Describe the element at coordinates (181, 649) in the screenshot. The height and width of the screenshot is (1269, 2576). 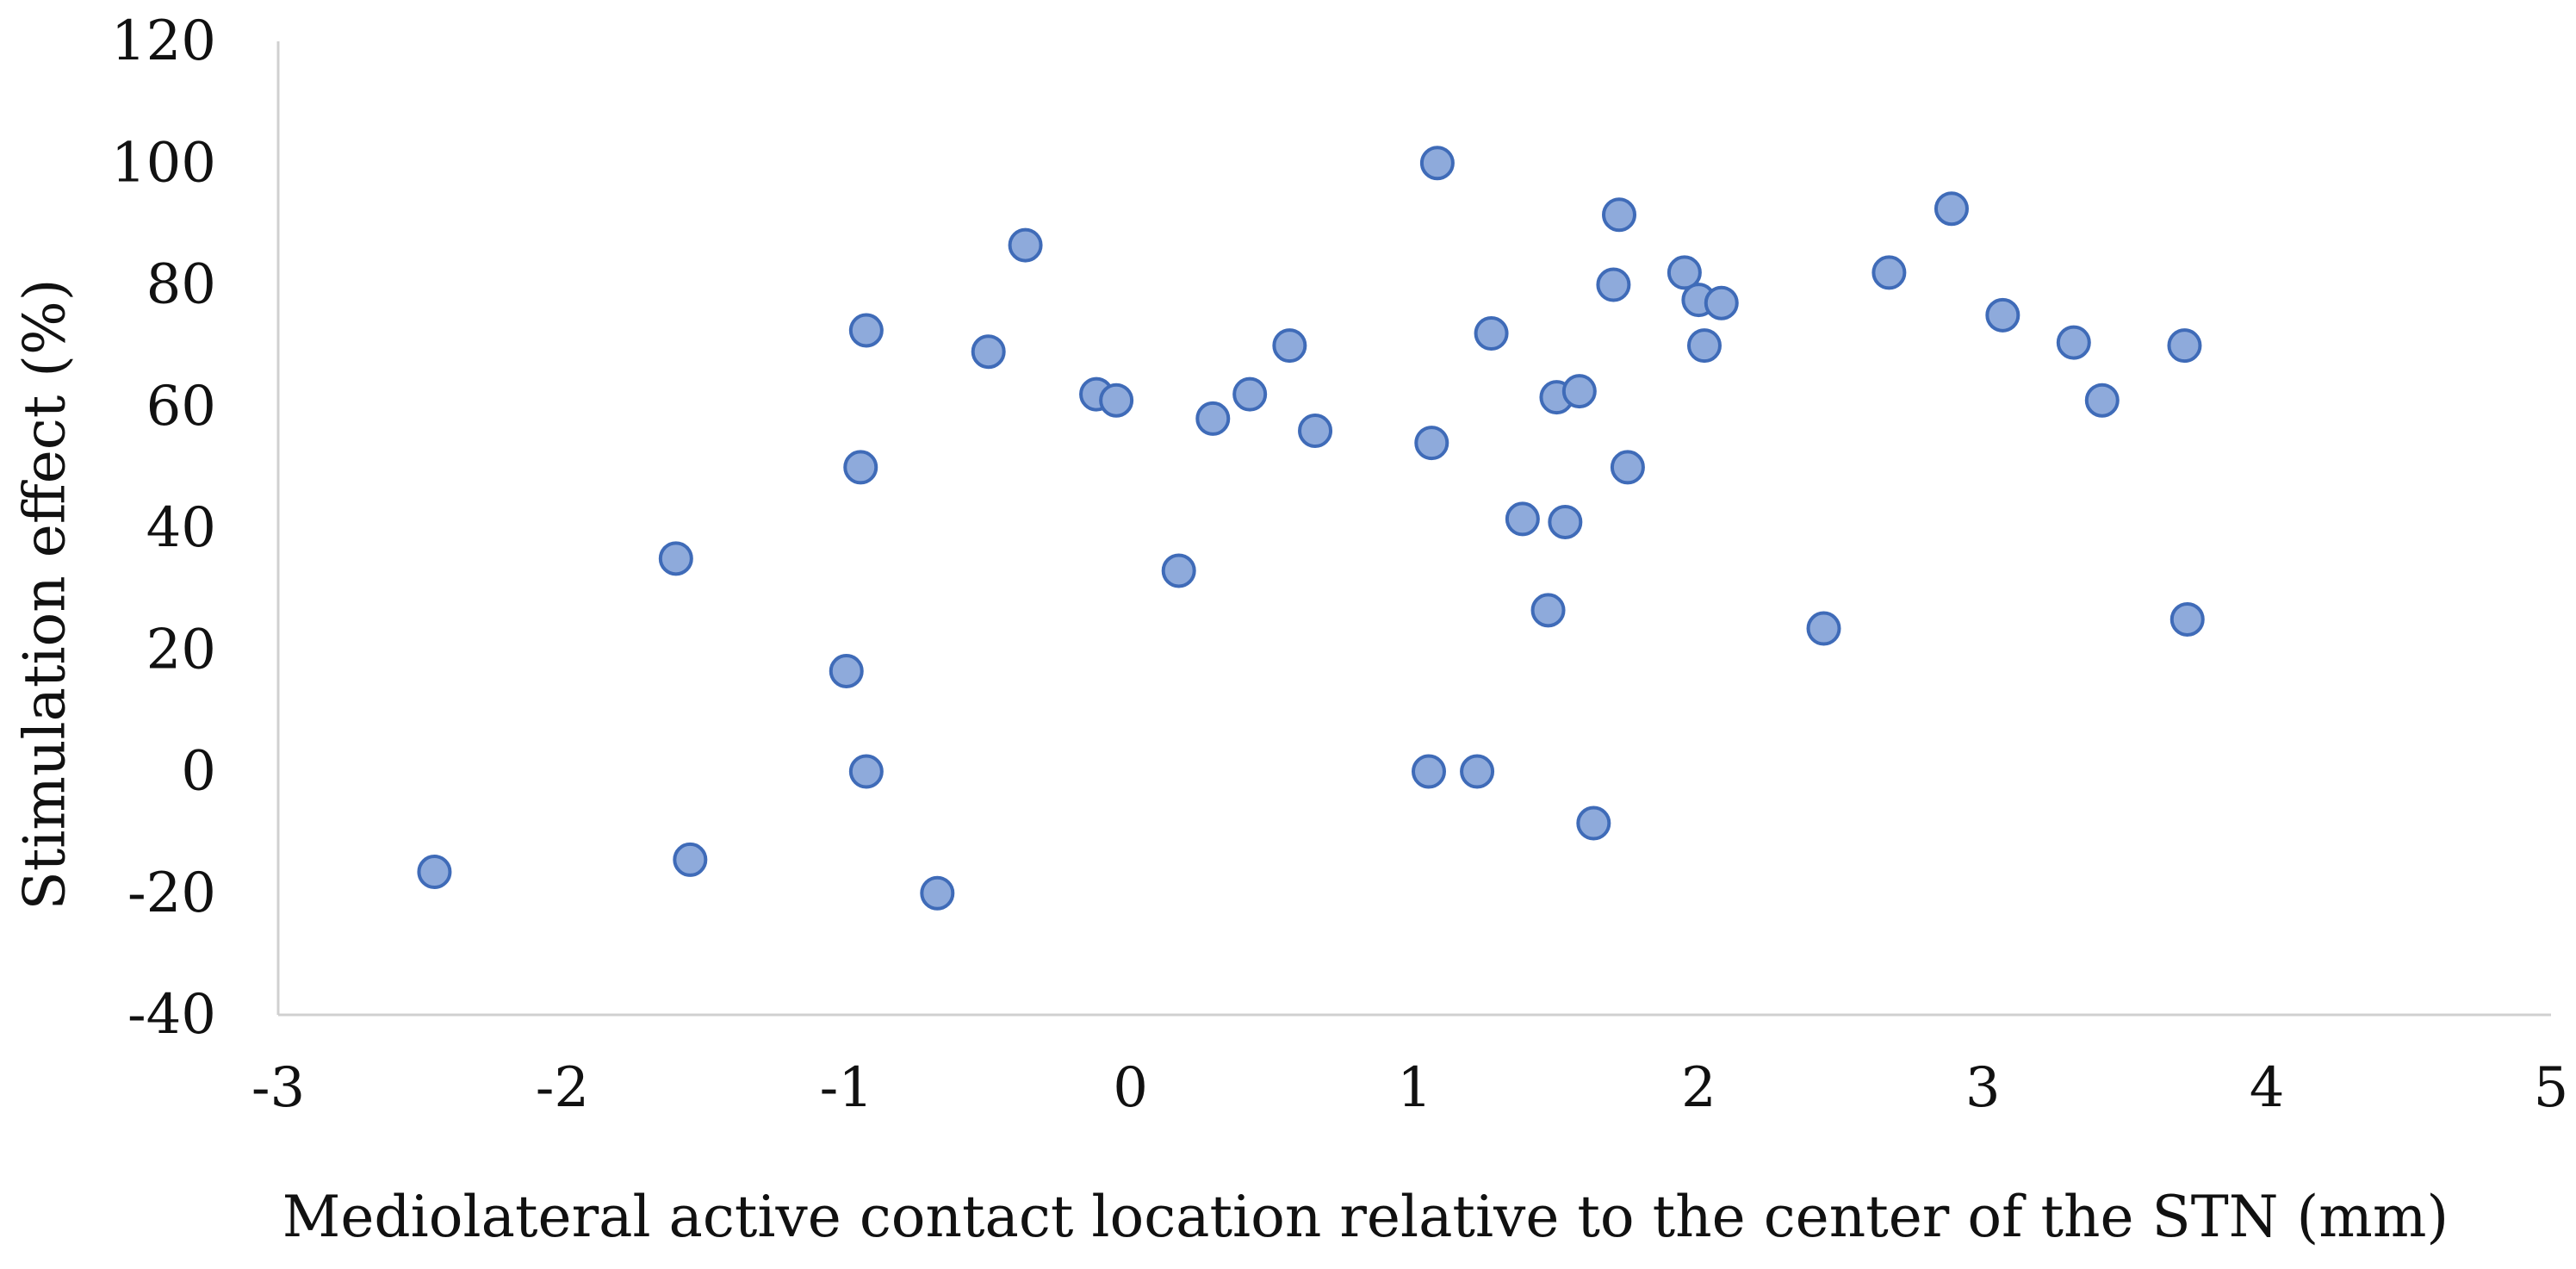
I see `y-tick-label: 20` at that location.